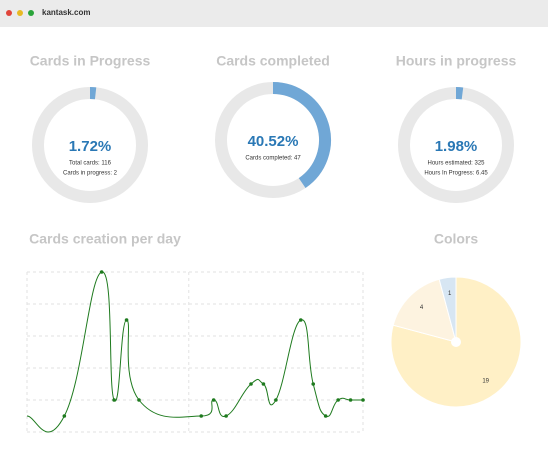  What do you see at coordinates (90, 146) in the screenshot?
I see `donut-value: 1.72%` at bounding box center [90, 146].